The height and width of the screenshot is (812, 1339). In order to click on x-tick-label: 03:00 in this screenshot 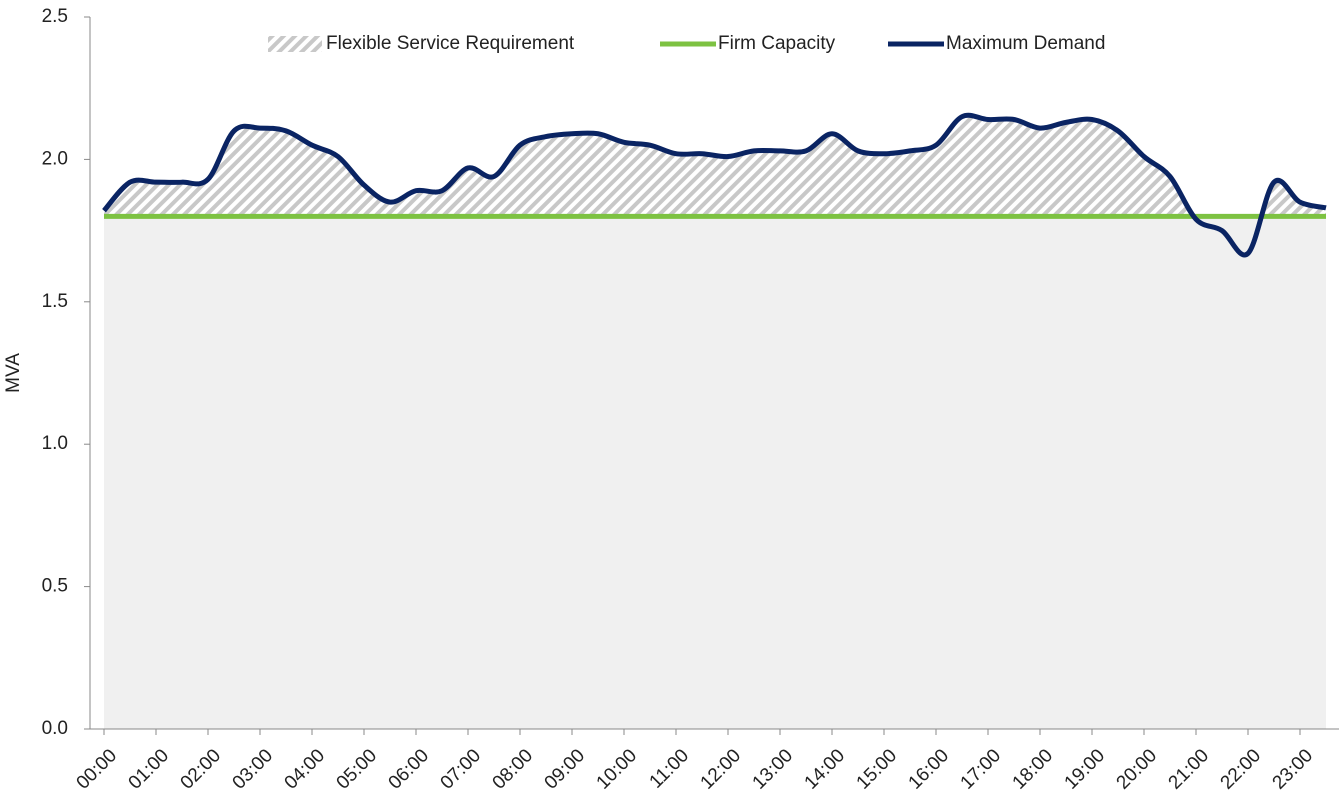, I will do `click(253, 769)`.